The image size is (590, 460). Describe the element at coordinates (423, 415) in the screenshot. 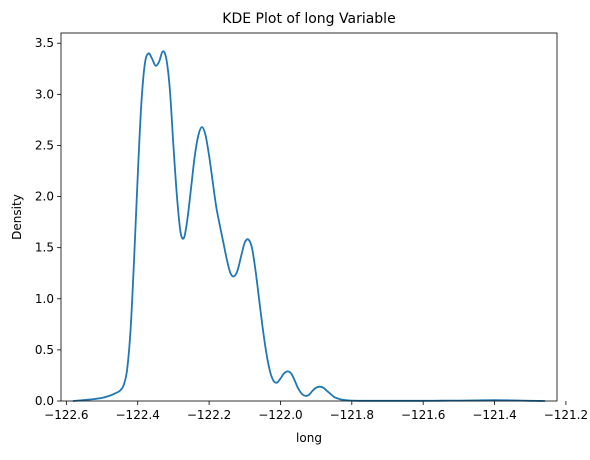

I see `x-tick-label: −121.6` at that location.